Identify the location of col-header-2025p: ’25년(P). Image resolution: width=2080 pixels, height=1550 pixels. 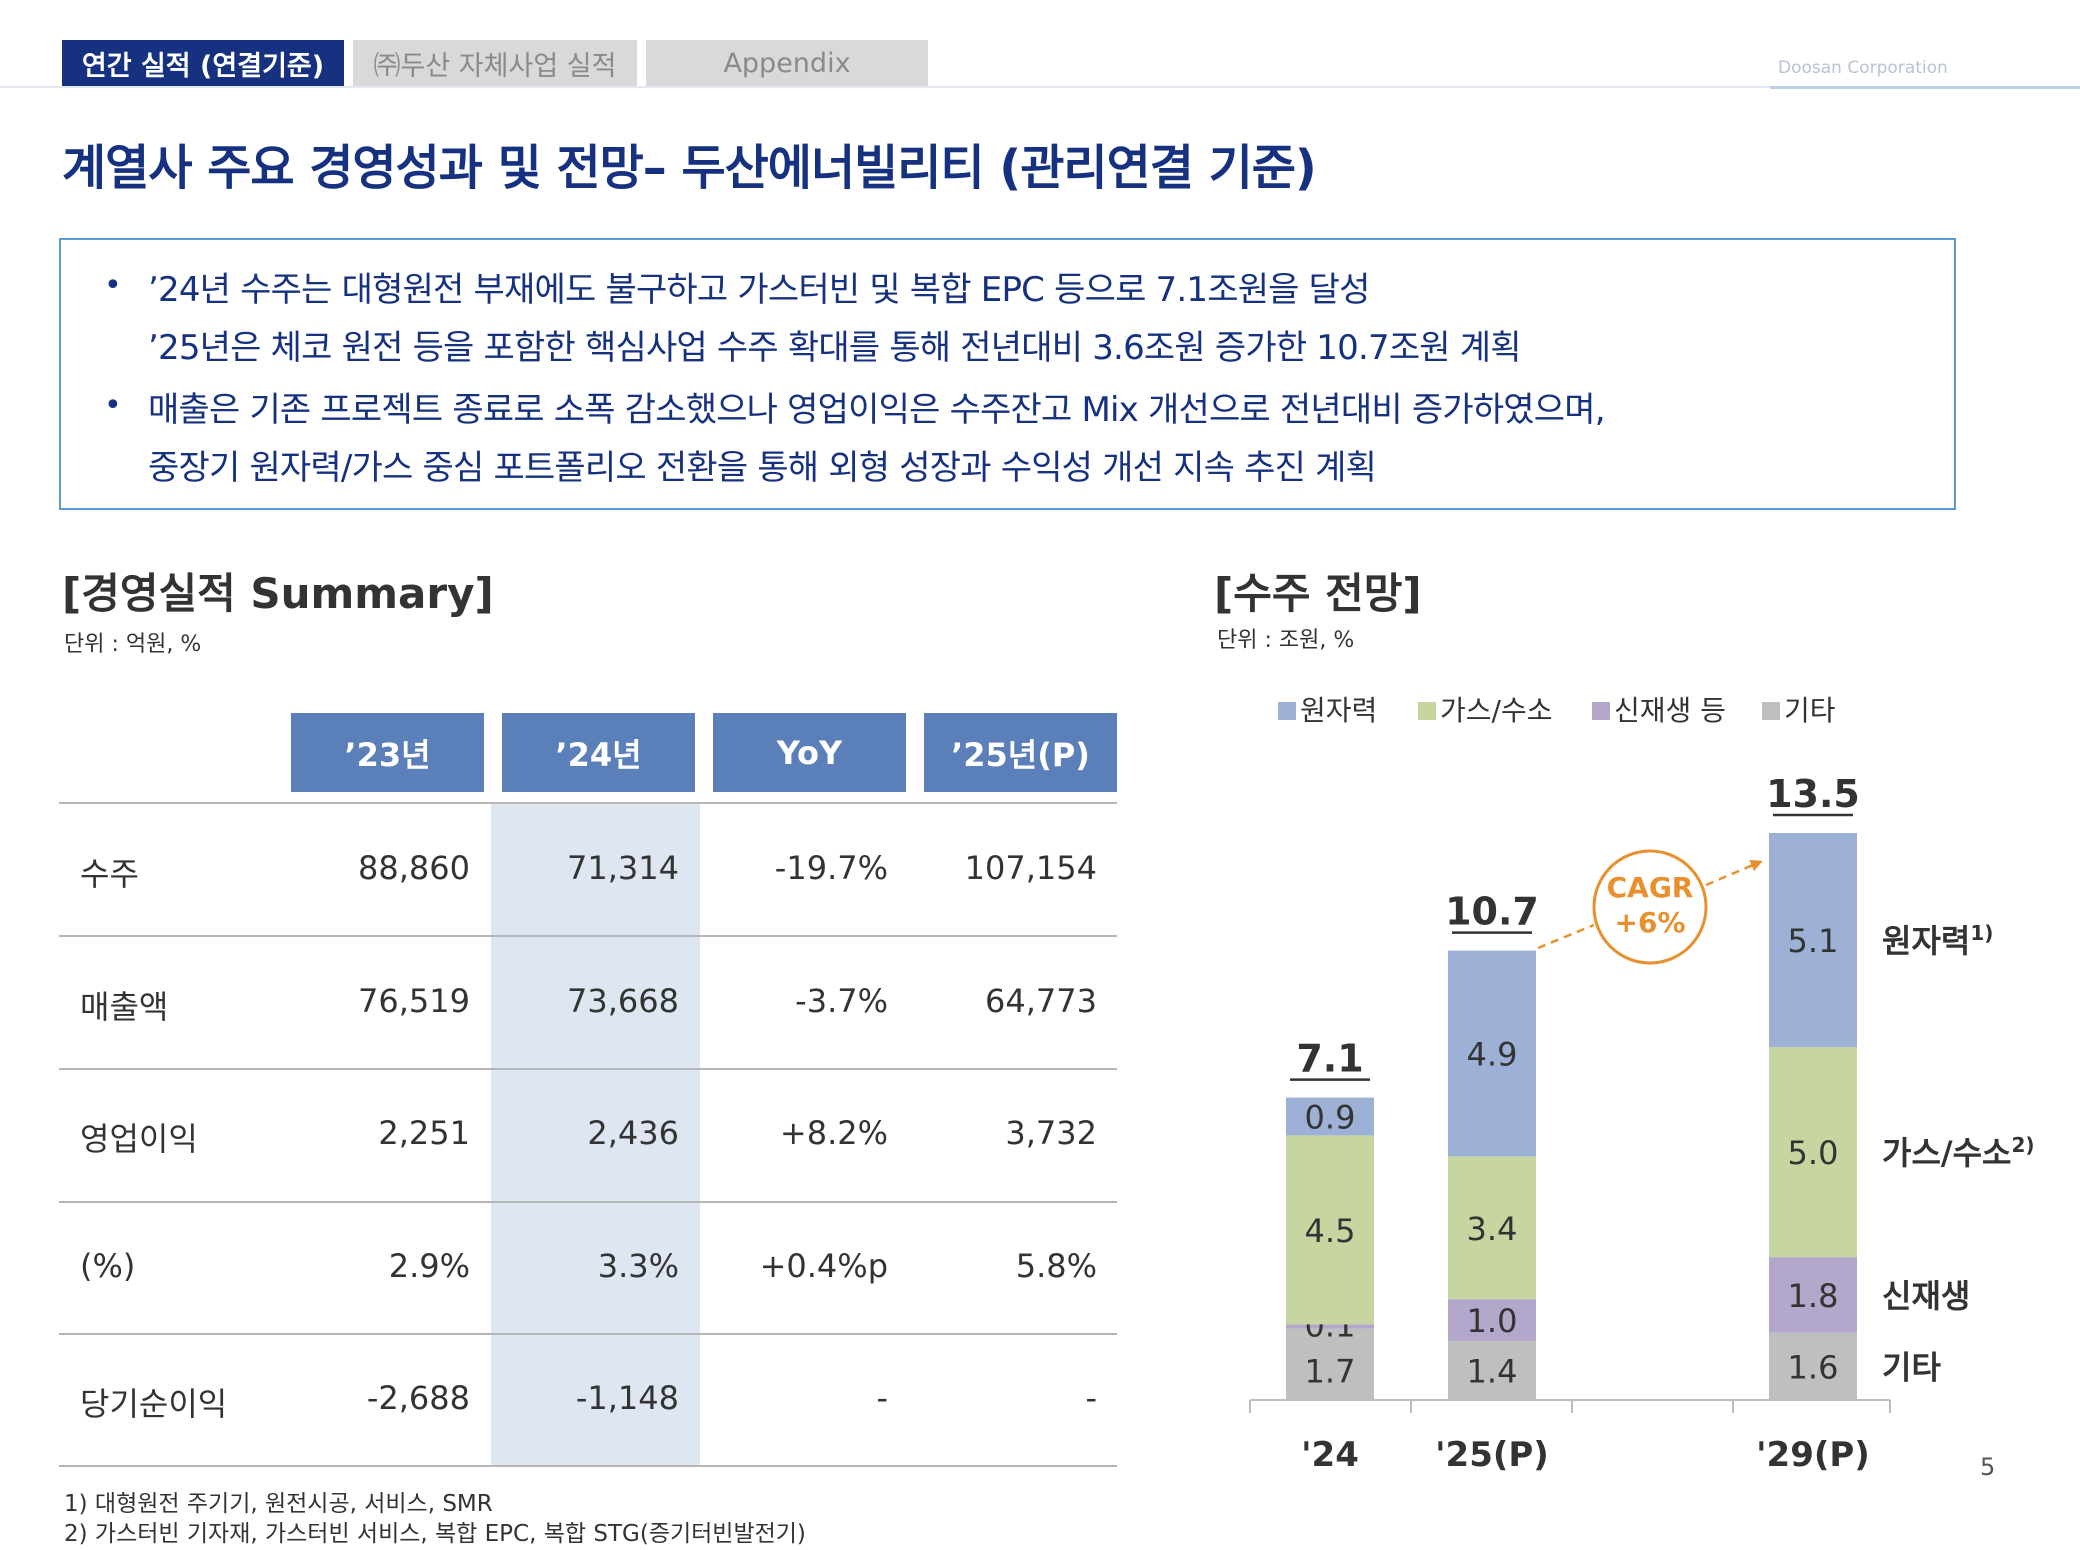
(1020, 752).